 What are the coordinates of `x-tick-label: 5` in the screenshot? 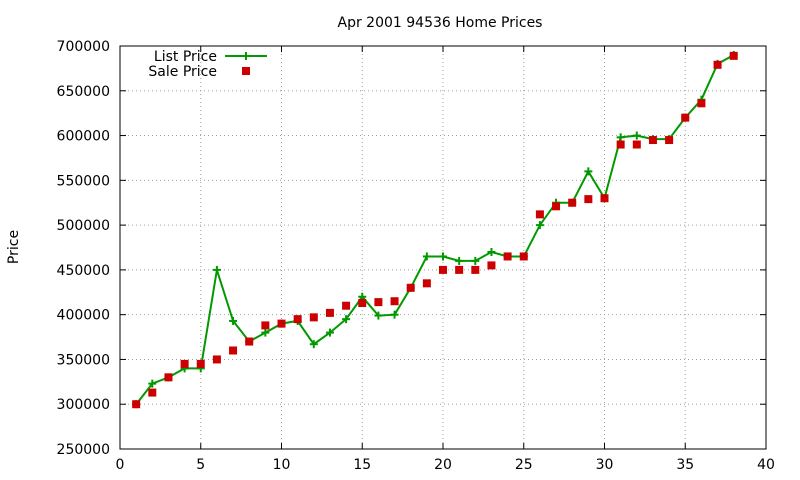 It's located at (200, 465).